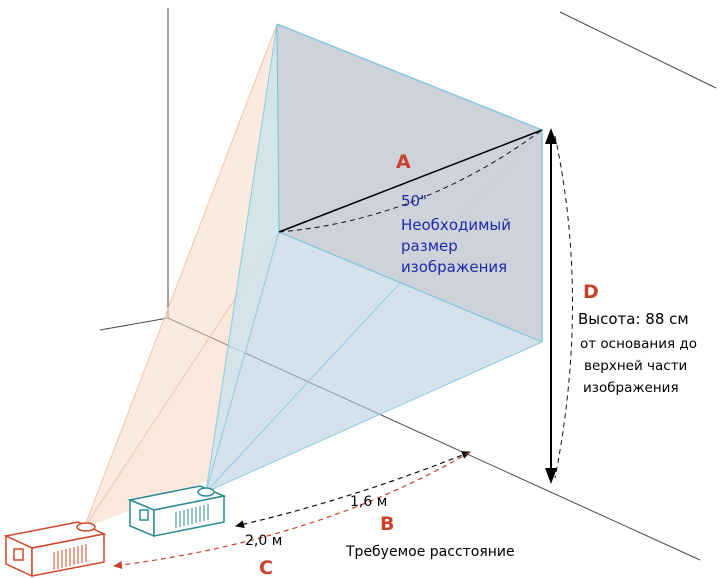 The image size is (720, 578). Describe the element at coordinates (414, 201) in the screenshot. I see `diagonal-size: 50"` at that location.